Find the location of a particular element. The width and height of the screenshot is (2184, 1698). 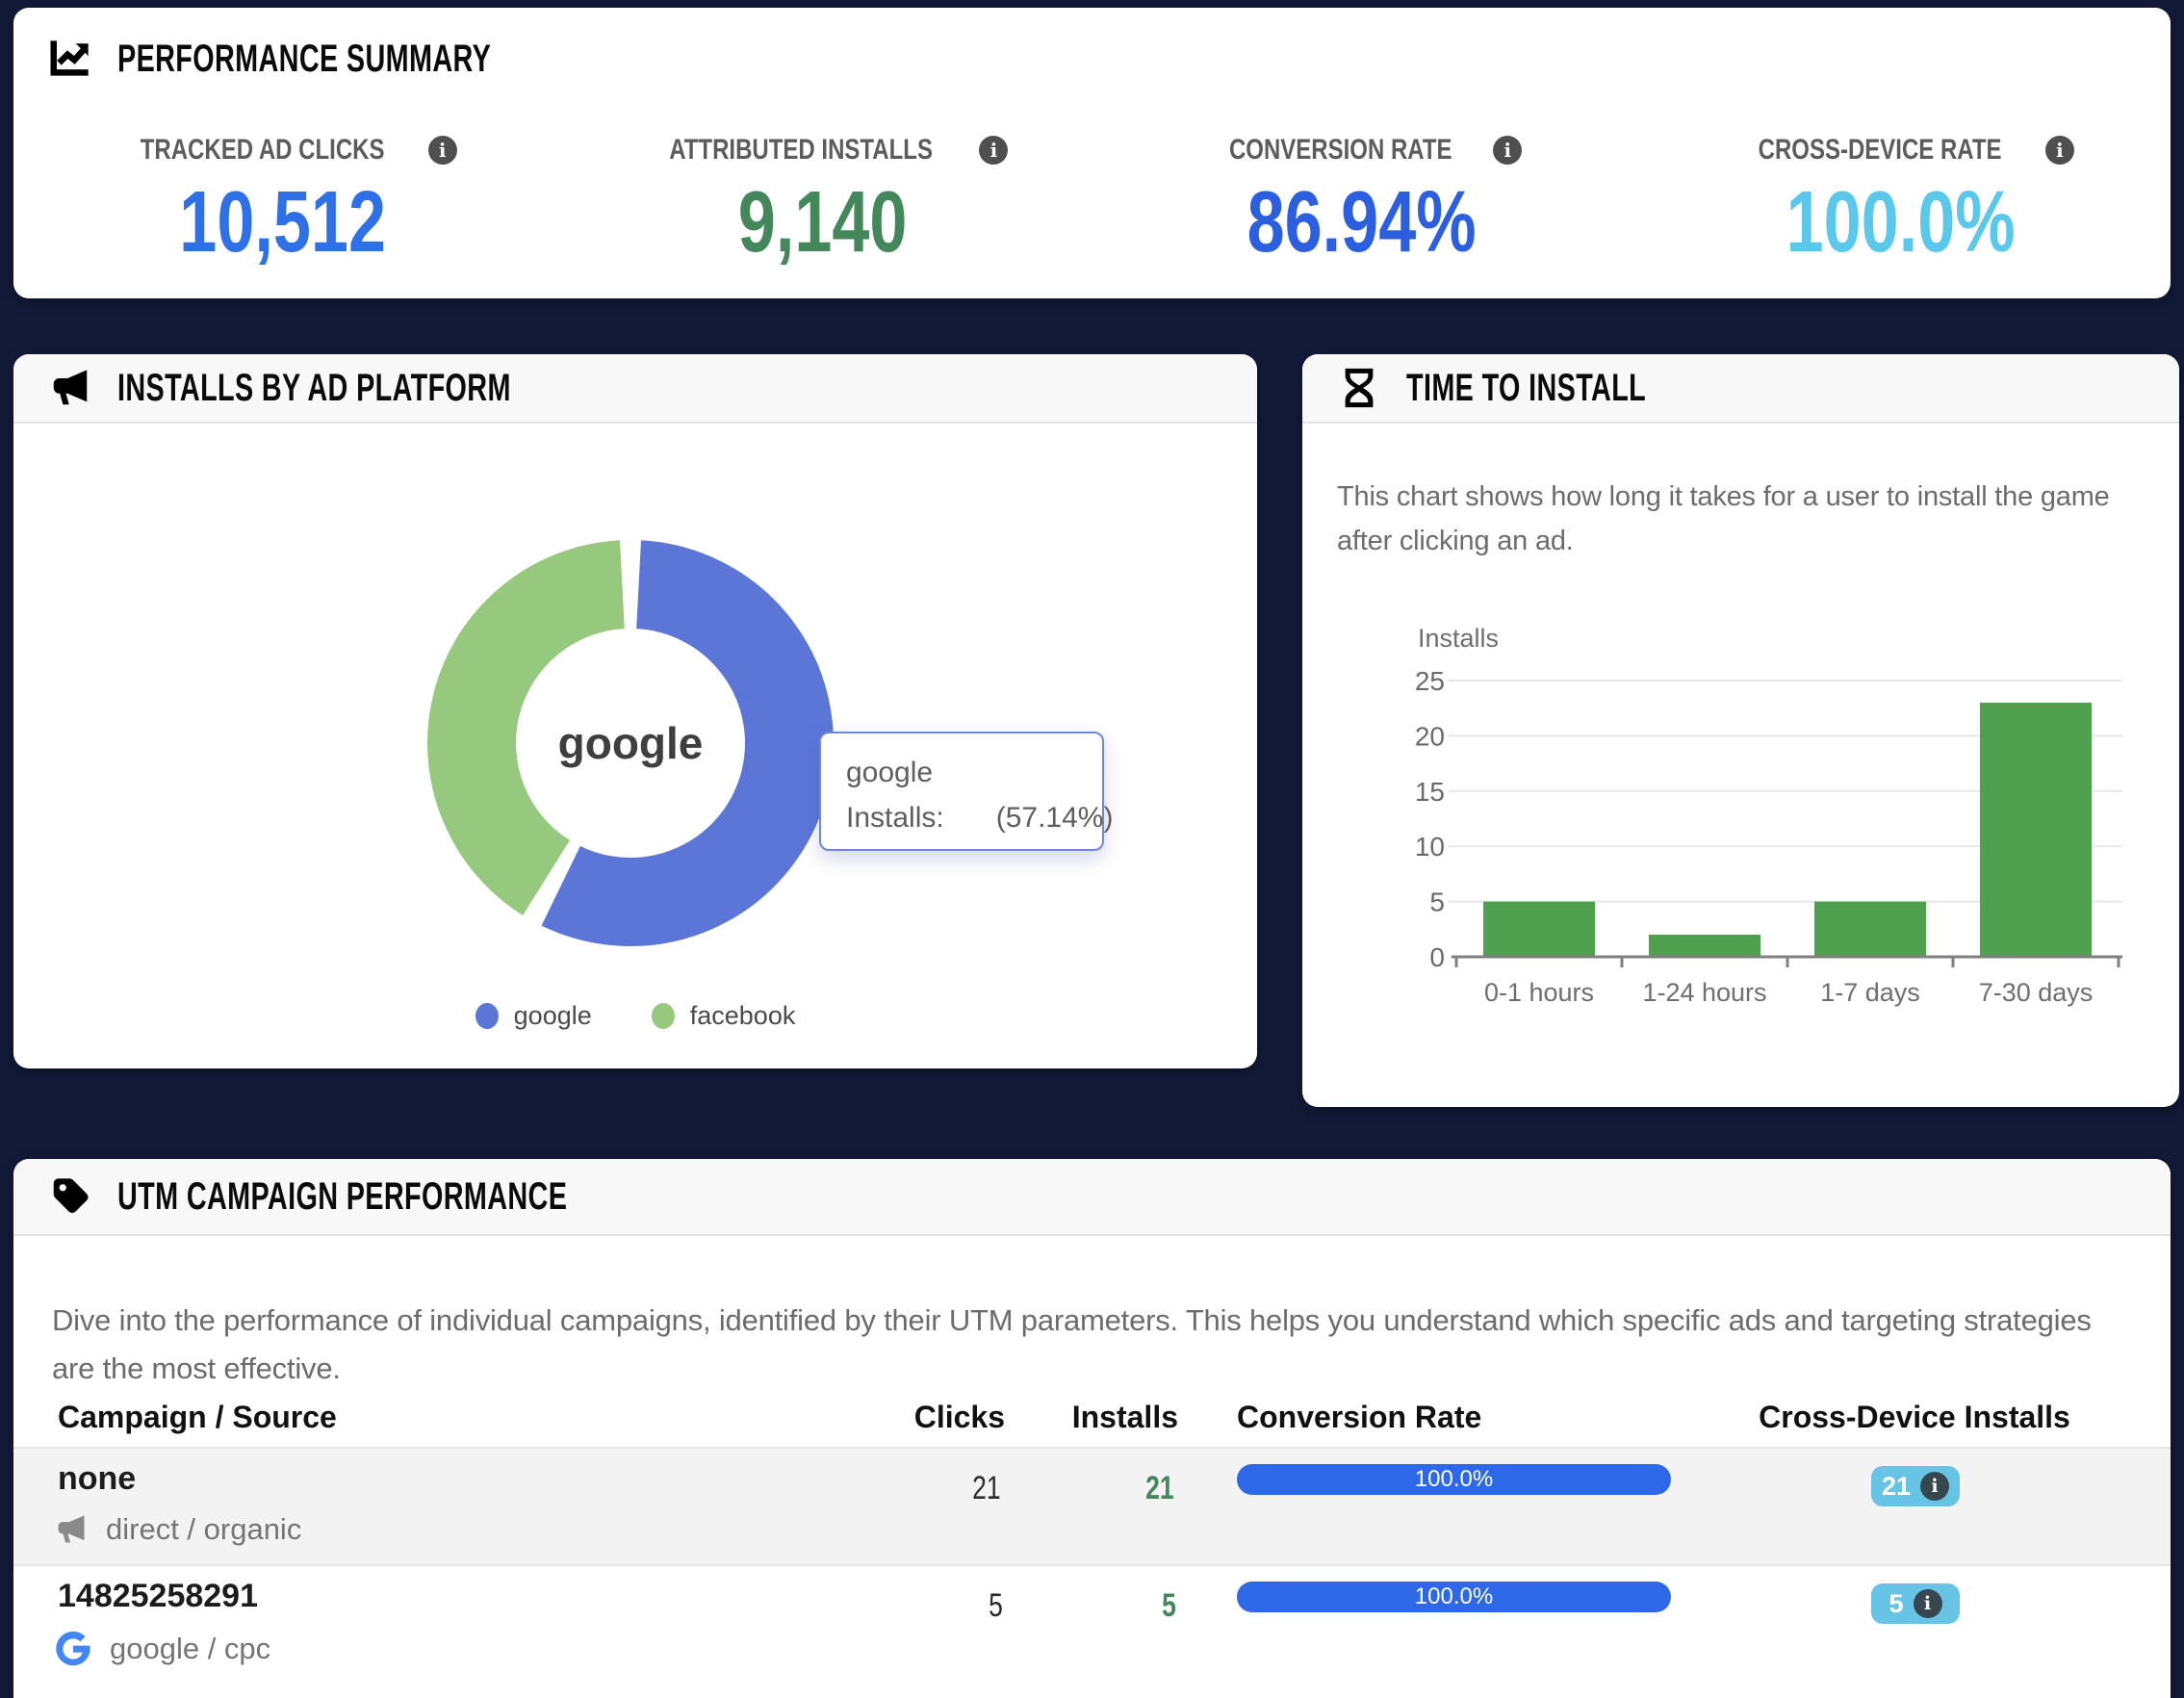

donut-center-label: google is located at coordinates (630, 743).